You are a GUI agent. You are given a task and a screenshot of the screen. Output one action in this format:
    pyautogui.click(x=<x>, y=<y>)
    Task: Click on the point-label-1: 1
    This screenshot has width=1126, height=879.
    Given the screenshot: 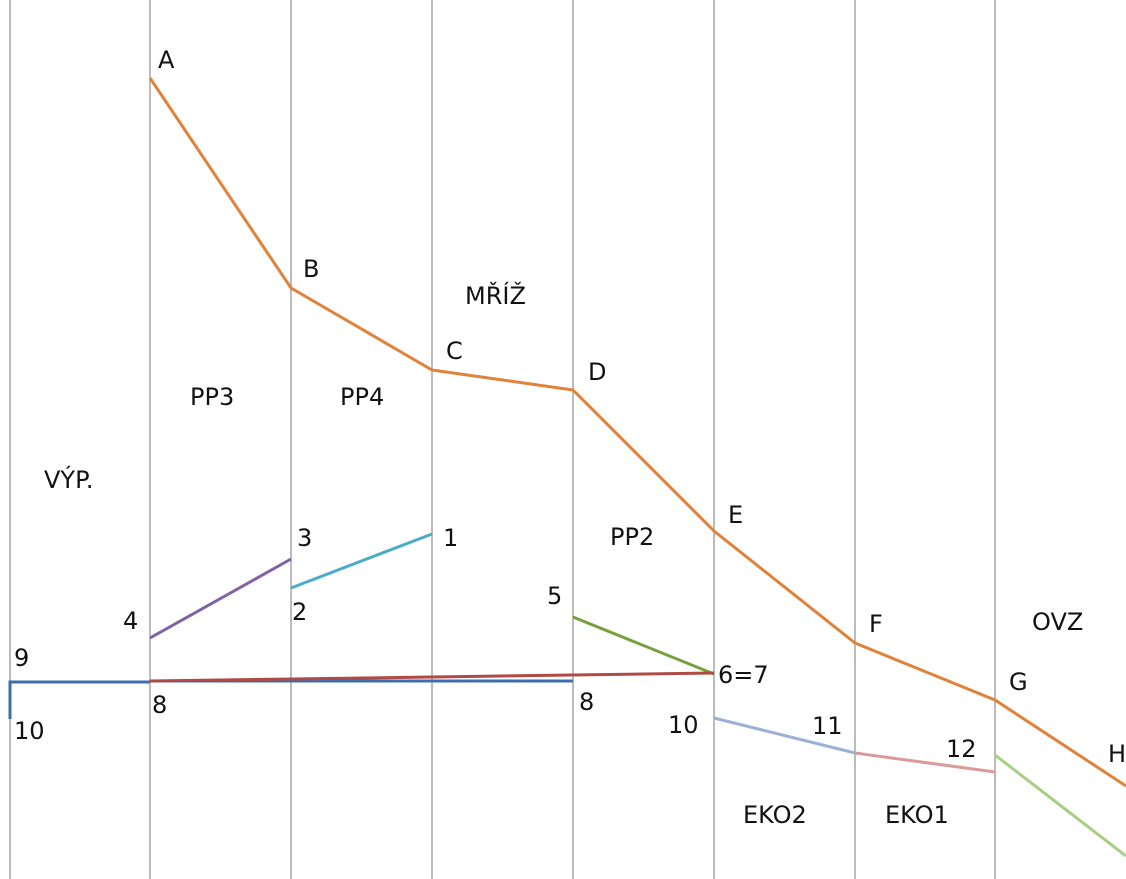 What is the action you would take?
    pyautogui.click(x=450, y=538)
    